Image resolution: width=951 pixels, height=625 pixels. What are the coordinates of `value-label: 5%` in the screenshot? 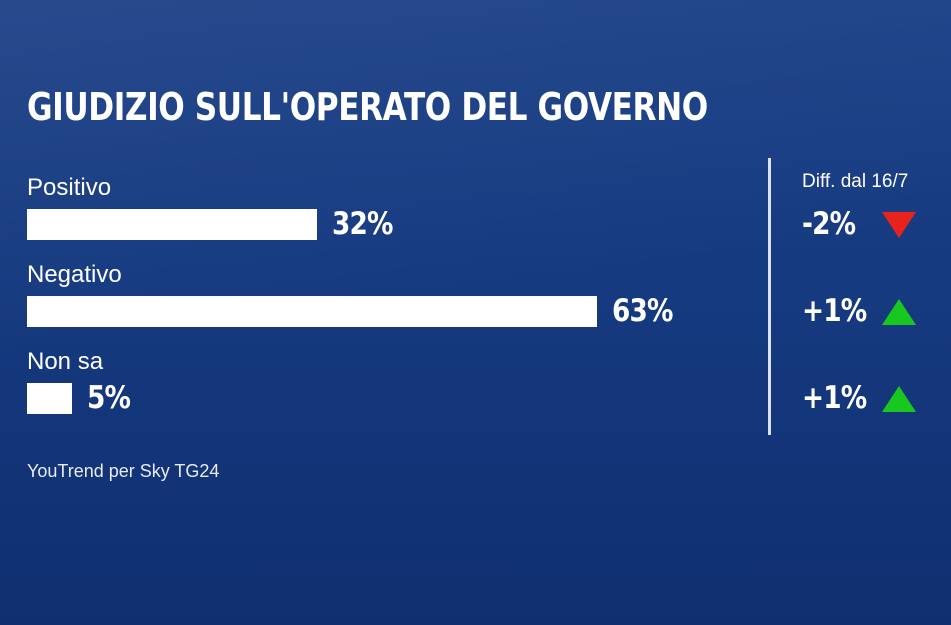 It's located at (109, 398).